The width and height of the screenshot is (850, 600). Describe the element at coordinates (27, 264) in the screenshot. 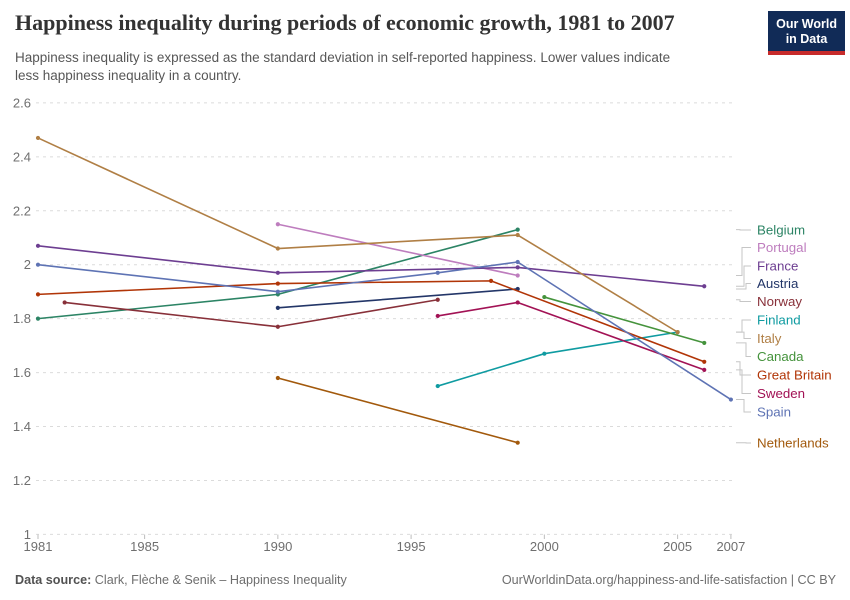

I see `y-tick-label: 2` at that location.